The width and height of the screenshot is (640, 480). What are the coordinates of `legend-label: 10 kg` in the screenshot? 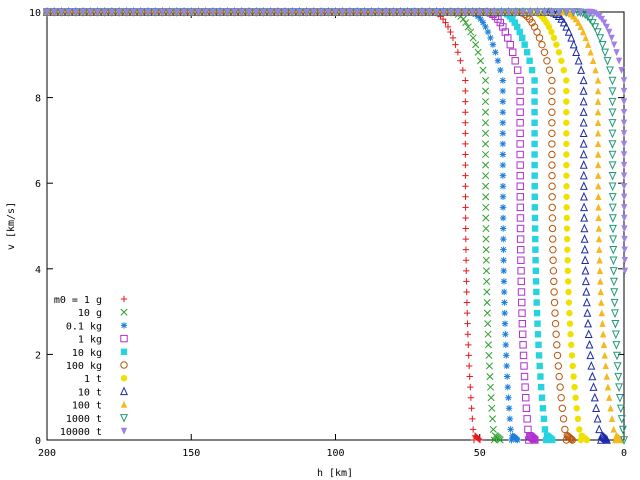 It's located at (87, 353).